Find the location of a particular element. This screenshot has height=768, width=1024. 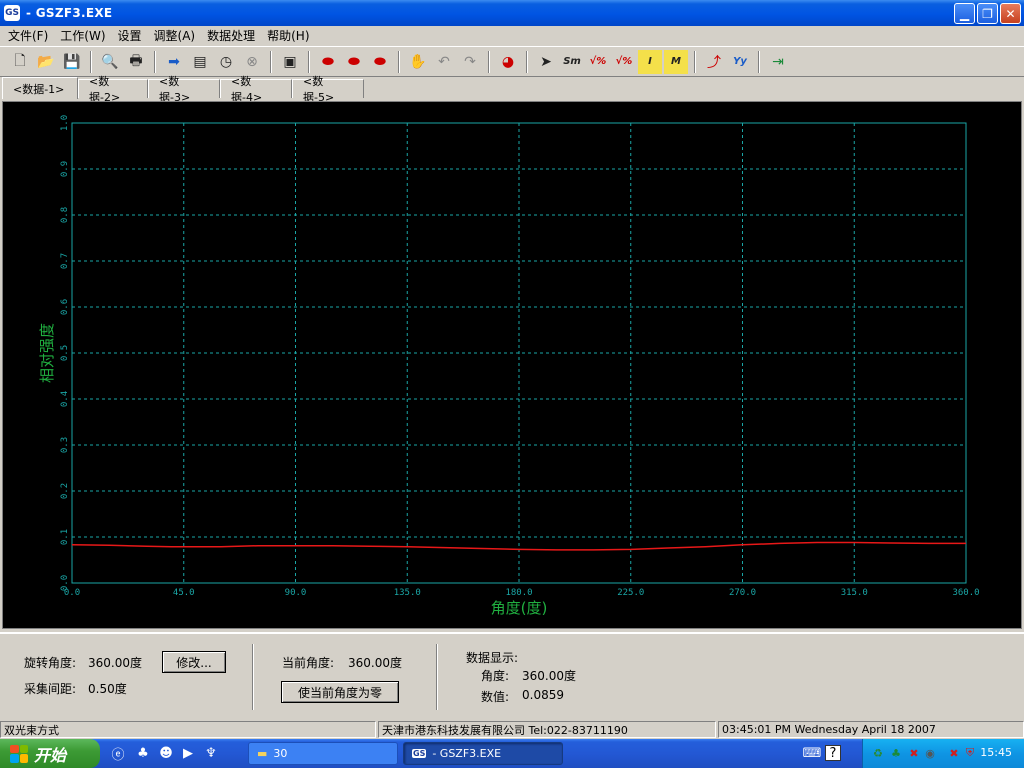

x-tick-label: 45.0 is located at coordinates (184, 593).